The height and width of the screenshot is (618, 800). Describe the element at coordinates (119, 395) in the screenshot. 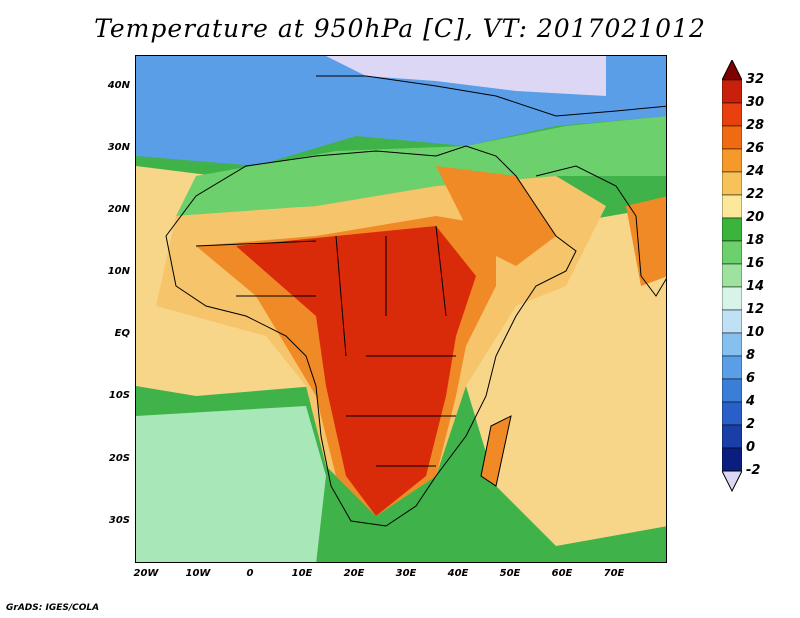

I see `lat-label: 10S` at that location.